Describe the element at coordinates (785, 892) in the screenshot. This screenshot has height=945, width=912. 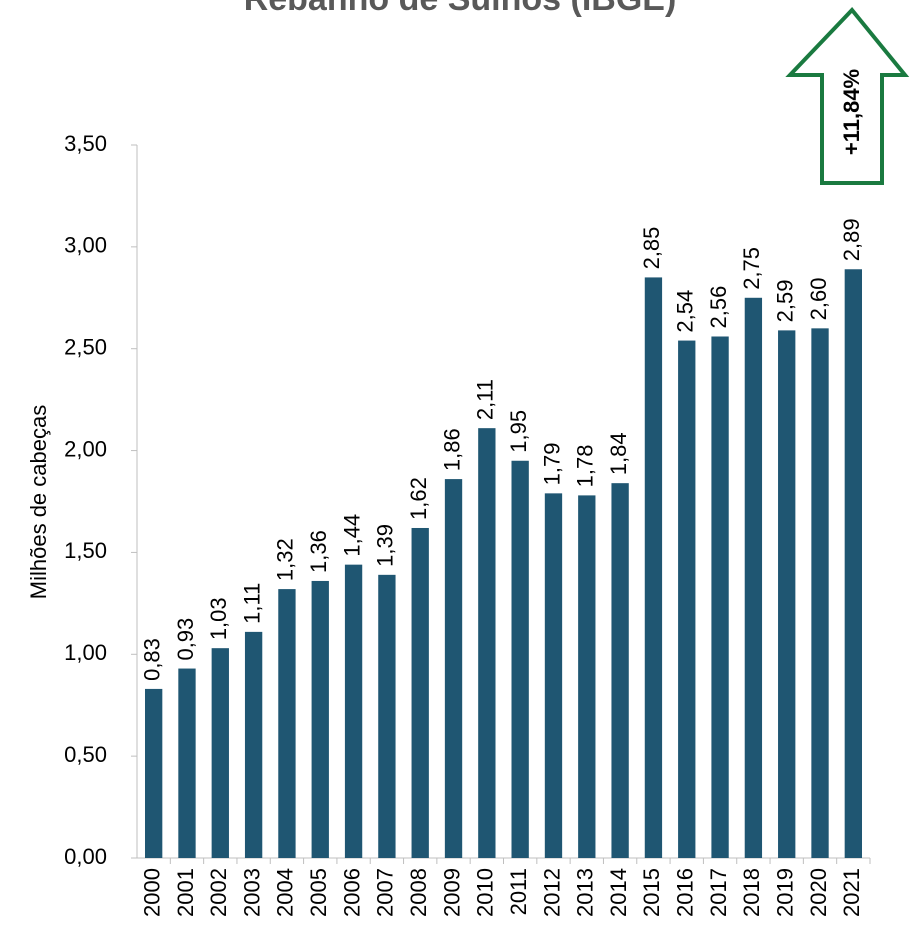
I see `x-tick-label: 2019` at that location.